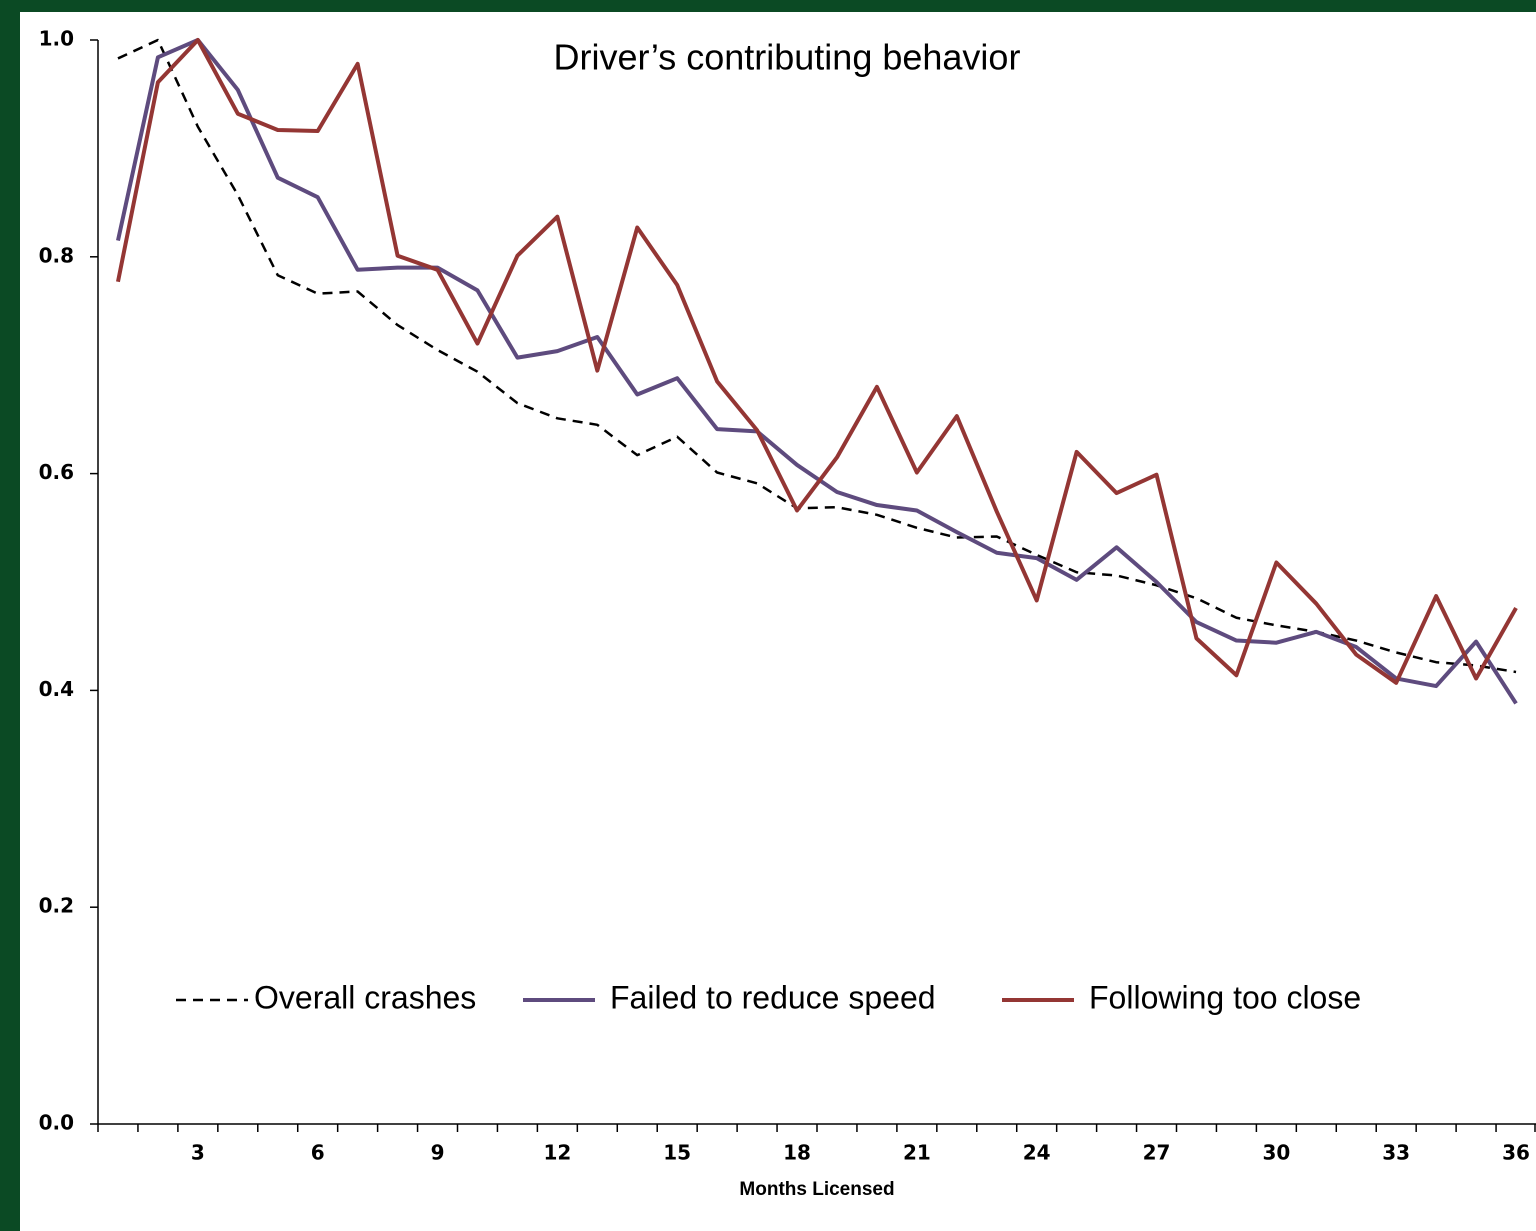 This screenshot has width=1536, height=1231. What do you see at coordinates (917, 1153) in the screenshot?
I see `x-tick-label: 21` at bounding box center [917, 1153].